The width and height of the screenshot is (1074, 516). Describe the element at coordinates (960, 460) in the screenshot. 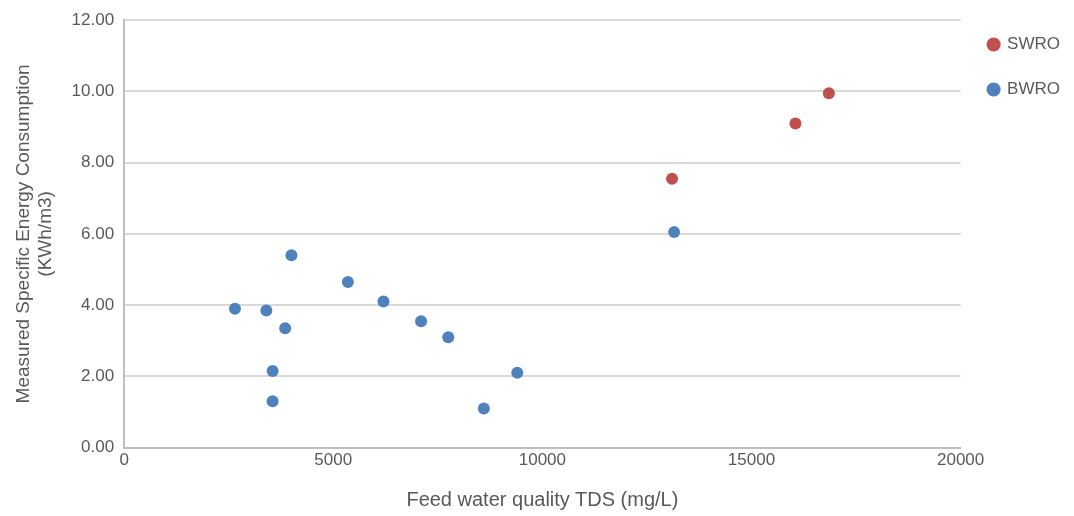

I see `x-tick-label: 20000` at that location.